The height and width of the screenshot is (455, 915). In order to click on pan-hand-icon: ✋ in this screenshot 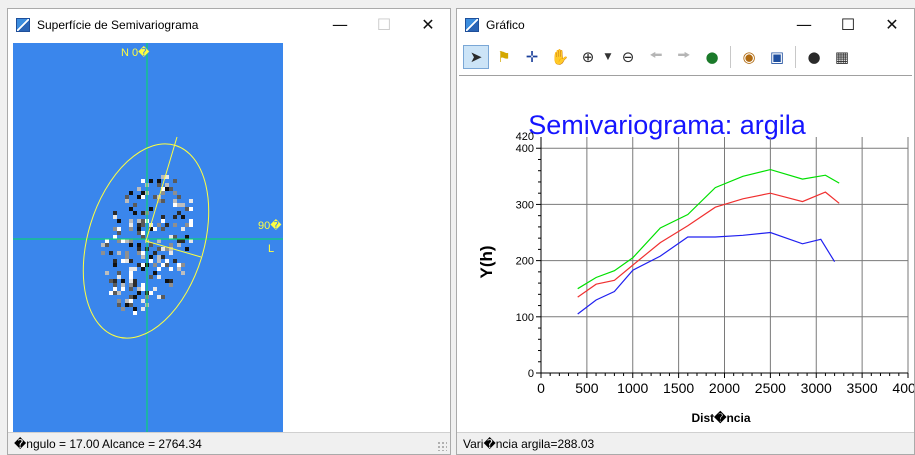, I will do `click(560, 57)`.